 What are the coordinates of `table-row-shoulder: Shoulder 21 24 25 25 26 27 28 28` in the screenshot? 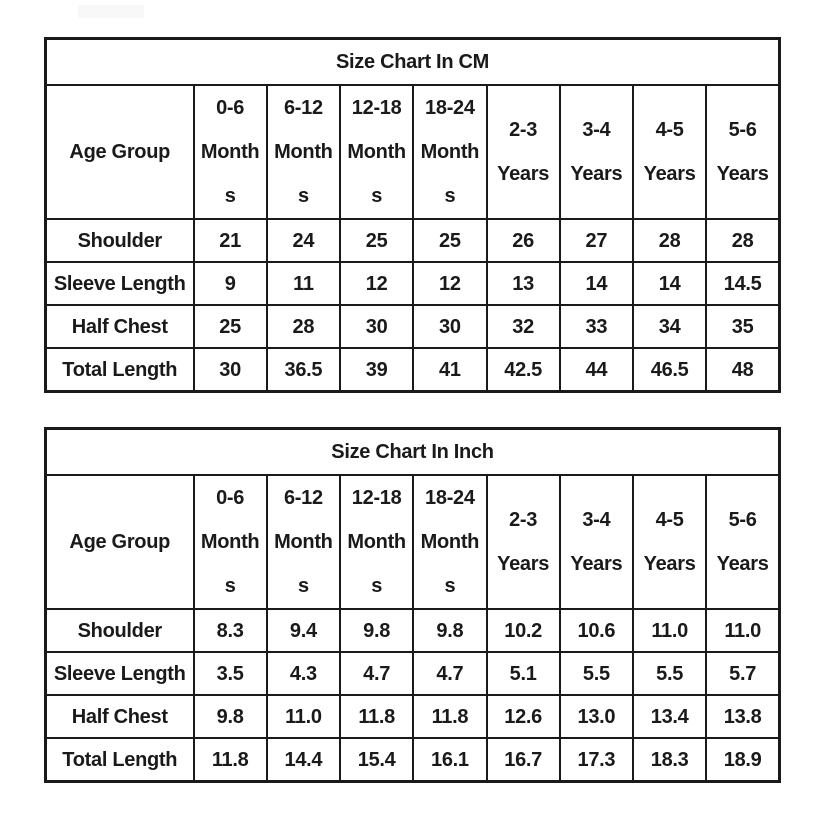 It's located at (412, 240).